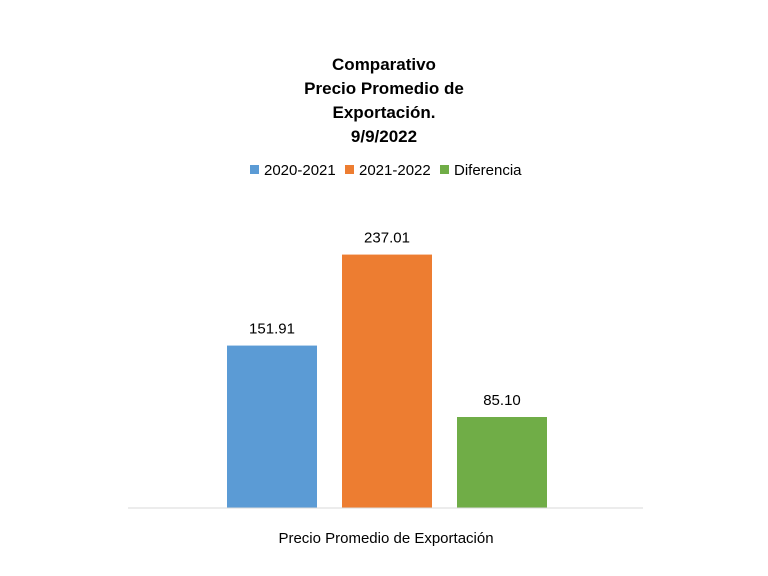  Describe the element at coordinates (385, 538) in the screenshot. I see `category-label: Precio Promedio de Exportación` at that location.